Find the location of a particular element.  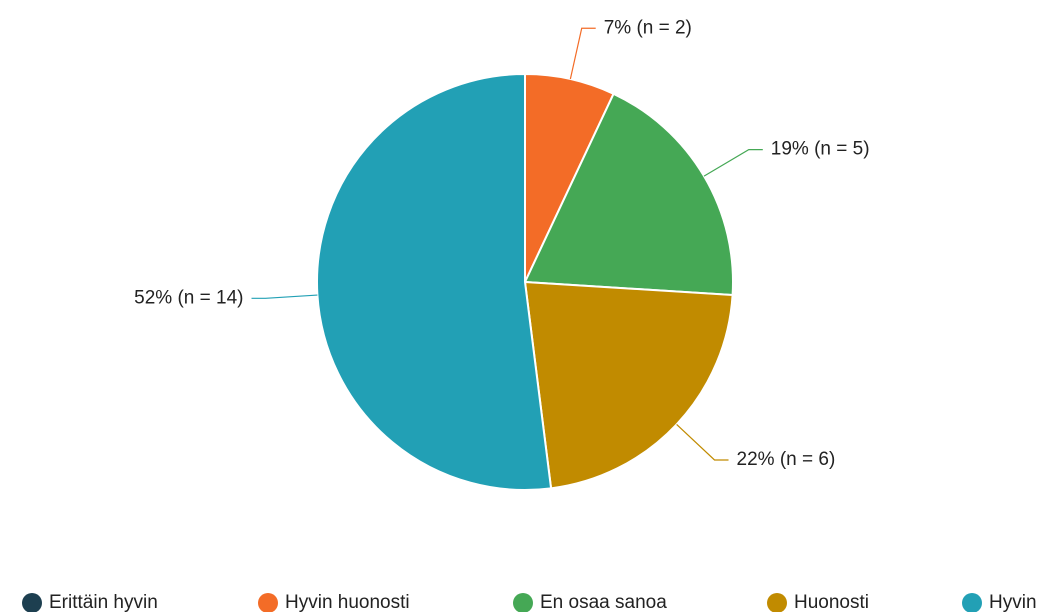

legend-label: Huonosti is located at coordinates (831, 602).